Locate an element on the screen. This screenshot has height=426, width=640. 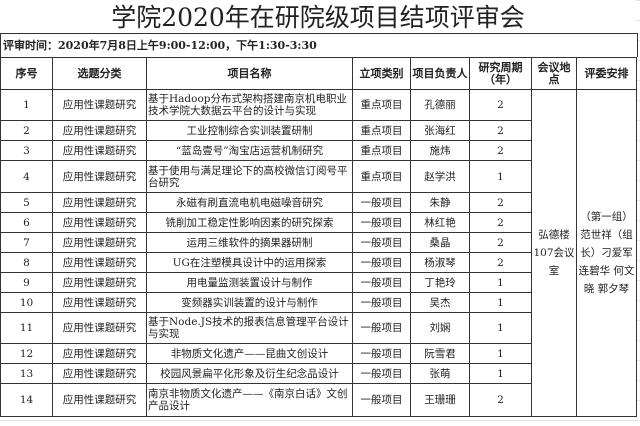
row-name: 工业控制综合实训装置研制 is located at coordinates (249, 130).